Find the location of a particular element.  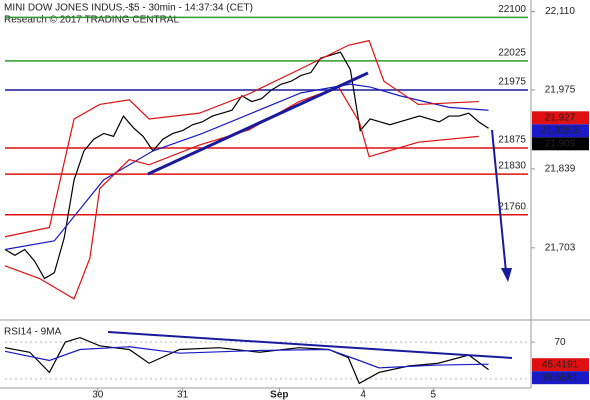

x-tick-label: 31 is located at coordinates (183, 395).